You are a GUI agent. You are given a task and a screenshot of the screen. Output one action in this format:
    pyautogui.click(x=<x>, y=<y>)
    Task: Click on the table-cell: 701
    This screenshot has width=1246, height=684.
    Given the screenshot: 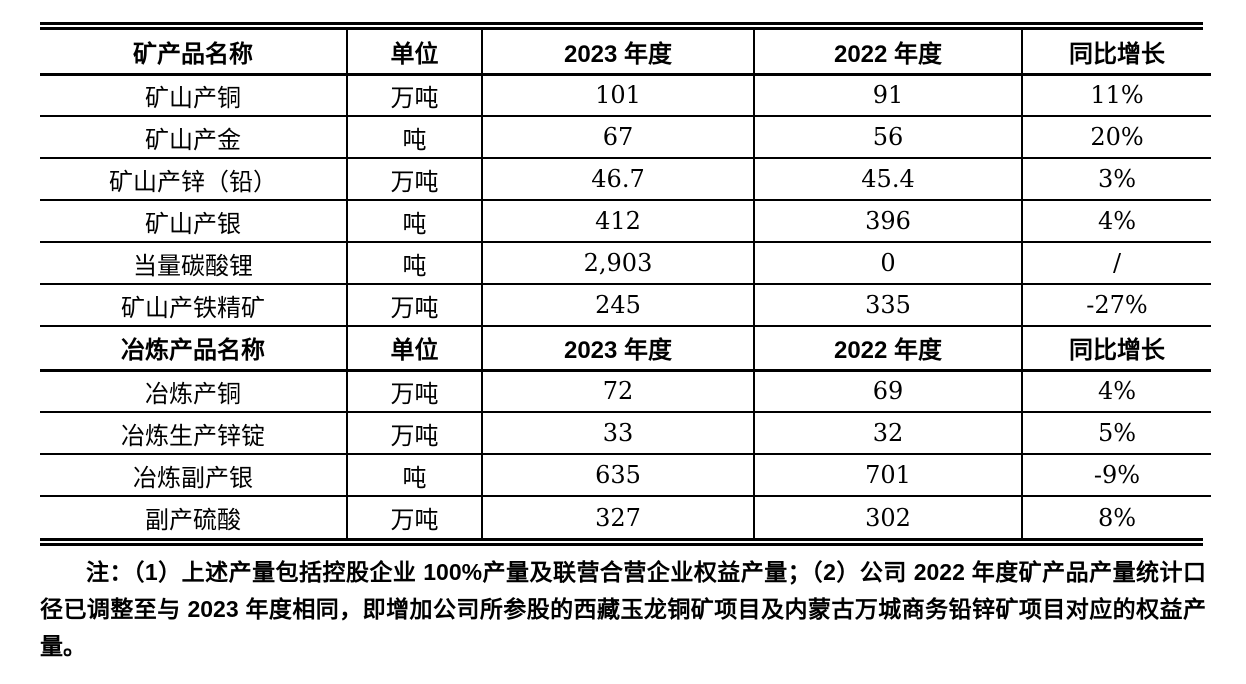 What is the action you would take?
    pyautogui.click(x=888, y=475)
    